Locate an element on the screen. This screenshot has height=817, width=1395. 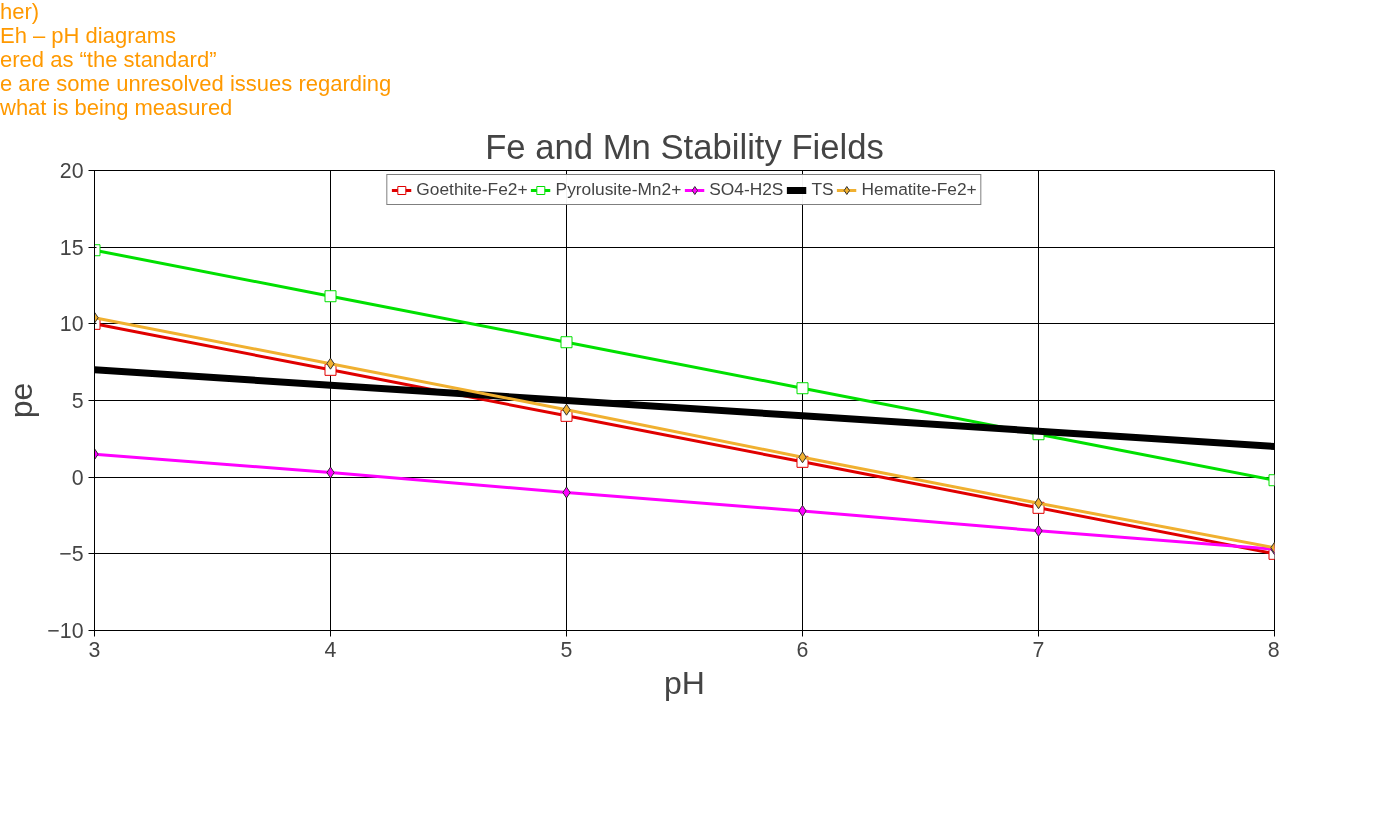
text: ered as “the standard” is located at coordinates (108, 59).